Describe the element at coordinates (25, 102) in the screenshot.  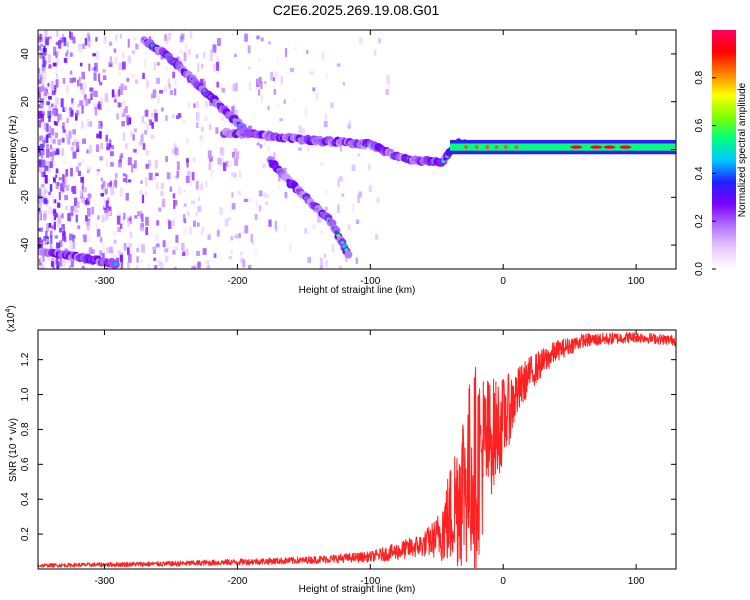
I see `y-tick-label: 20` at that location.